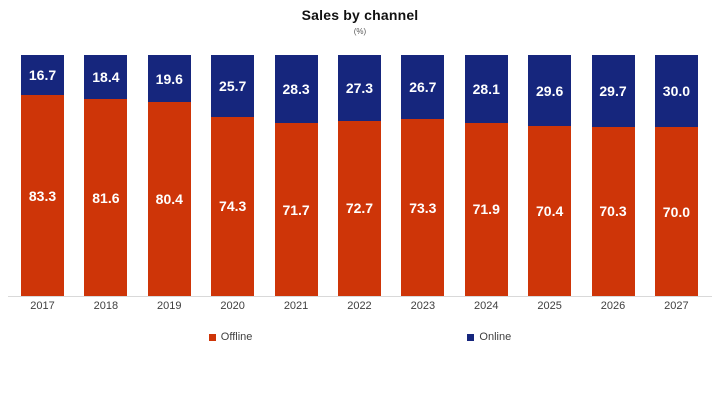 The height and width of the screenshot is (405, 720). I want to click on bar-2019: 19.6 80.4, so click(169, 175).